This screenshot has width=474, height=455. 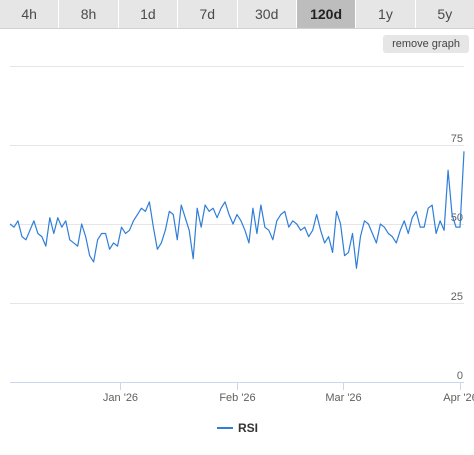 I want to click on y-tick-label: 0, so click(x=460, y=376).